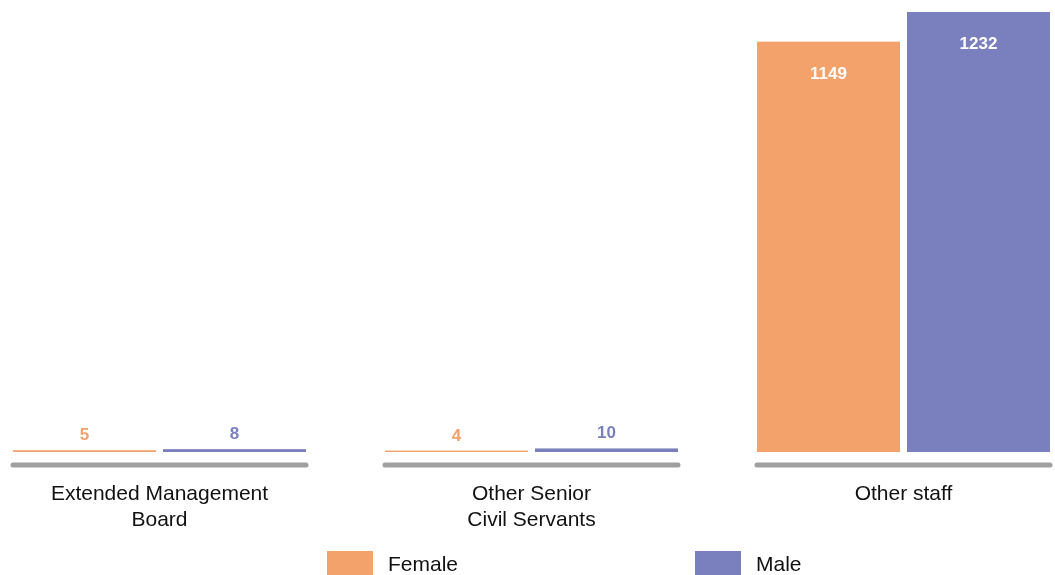  Describe the element at coordinates (779, 563) in the screenshot. I see `legend-label: Male` at that location.